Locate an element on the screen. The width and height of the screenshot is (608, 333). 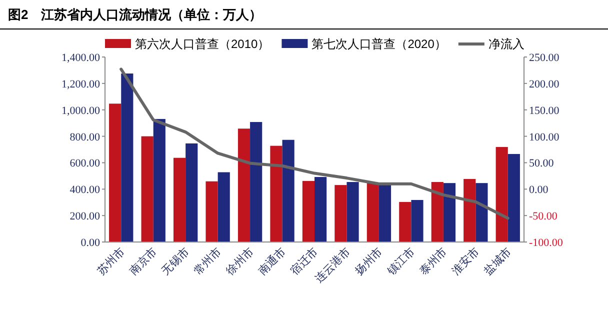
y2-tick-label: 100.00 is located at coordinates (544, 137).